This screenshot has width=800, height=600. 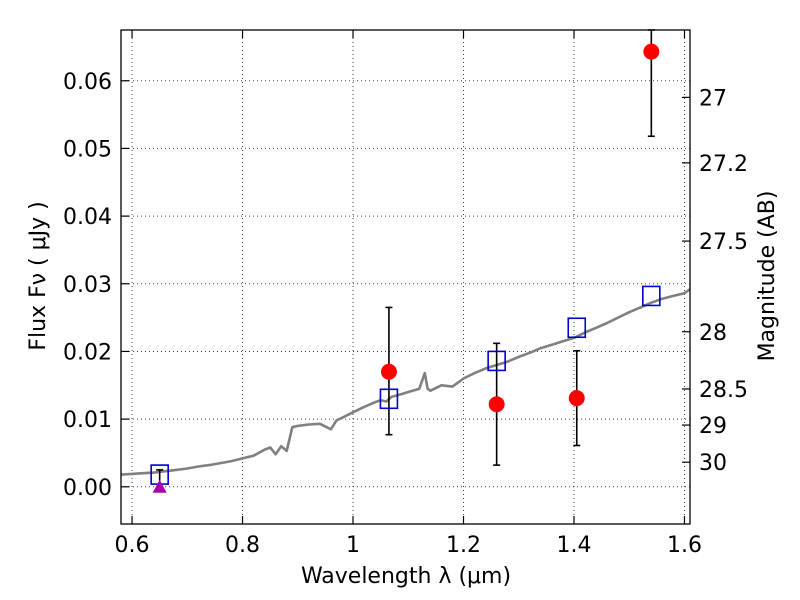 What do you see at coordinates (38, 275) in the screenshot?
I see `y-axis-label: Flux Fν ( μJy )` at bounding box center [38, 275].